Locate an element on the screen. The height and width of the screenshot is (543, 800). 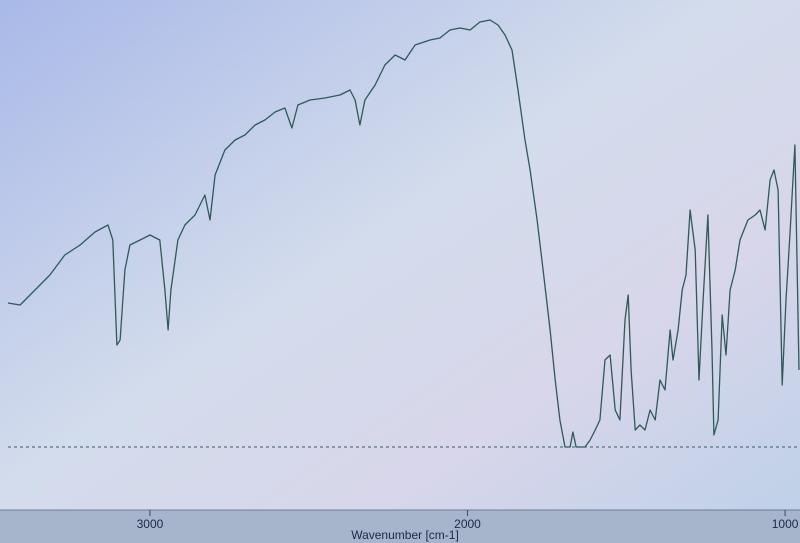
x-tick-label: 2000 is located at coordinates (467, 524).